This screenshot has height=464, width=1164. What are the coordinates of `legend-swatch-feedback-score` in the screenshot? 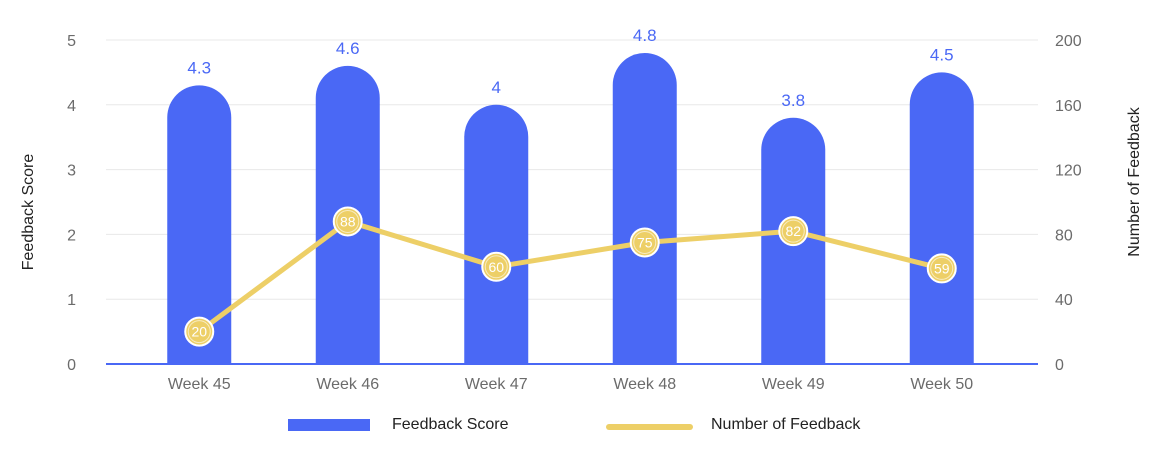 It's located at (329, 425).